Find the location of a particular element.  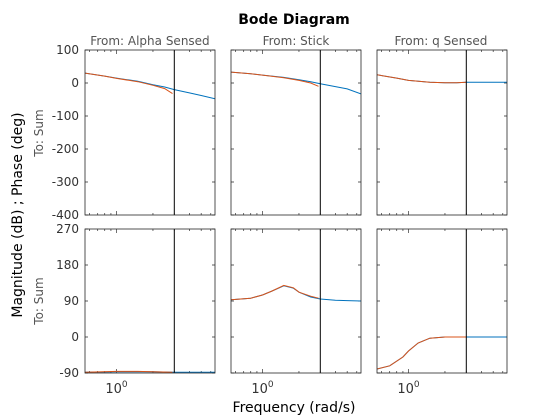

subplot-r1-c1 is located at coordinates (150, 132).